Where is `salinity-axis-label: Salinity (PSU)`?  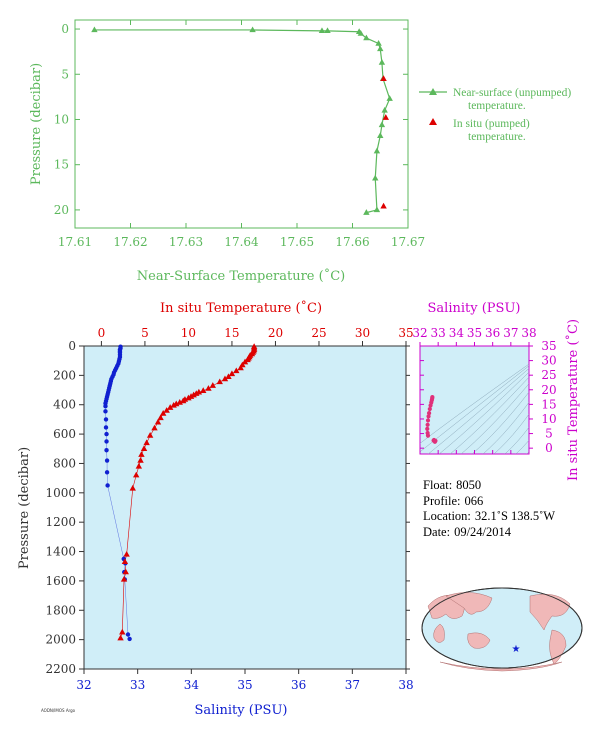
salinity-axis-label: Salinity (PSU) is located at coordinates (241, 710).